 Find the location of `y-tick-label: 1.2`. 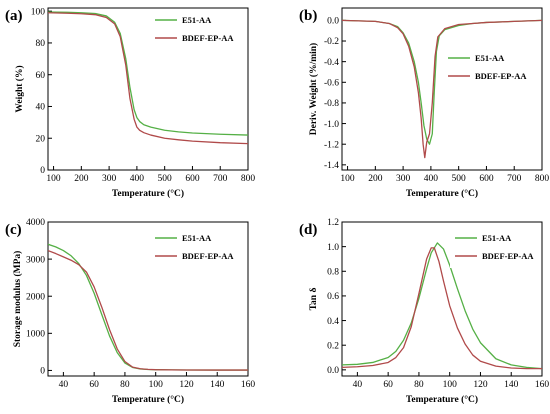

y-tick-label: 1.2 is located at coordinates (333, 223).